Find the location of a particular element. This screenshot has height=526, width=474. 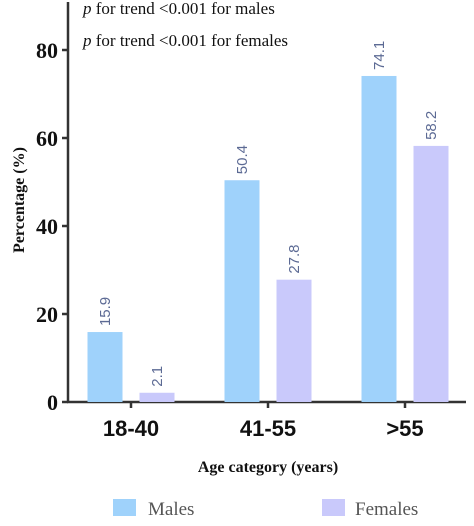

legend-swatch-females is located at coordinates (333, 507).